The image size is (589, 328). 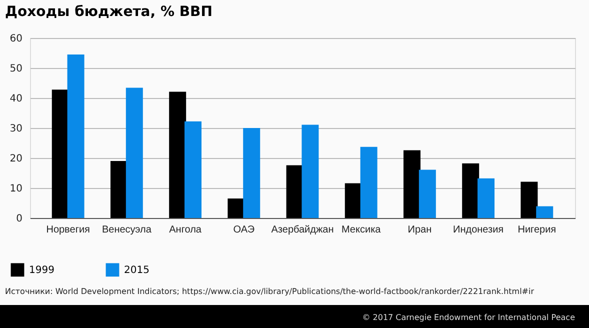 I want to click on y-tick-label: 60, so click(x=16, y=39).